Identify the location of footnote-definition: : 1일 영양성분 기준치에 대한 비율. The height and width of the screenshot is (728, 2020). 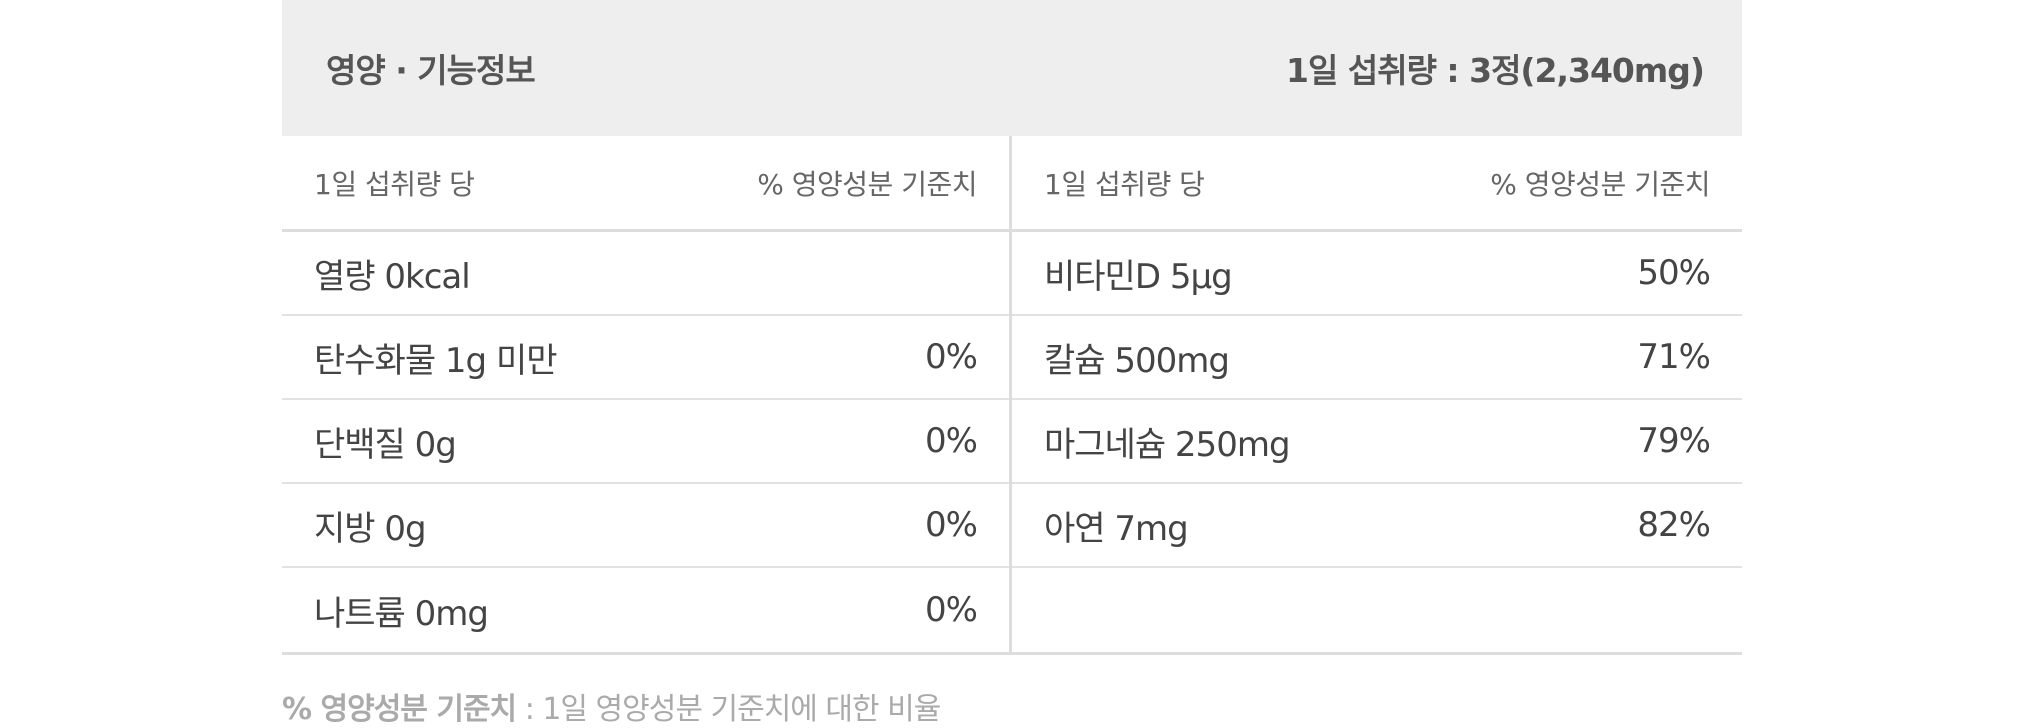
(729, 709).